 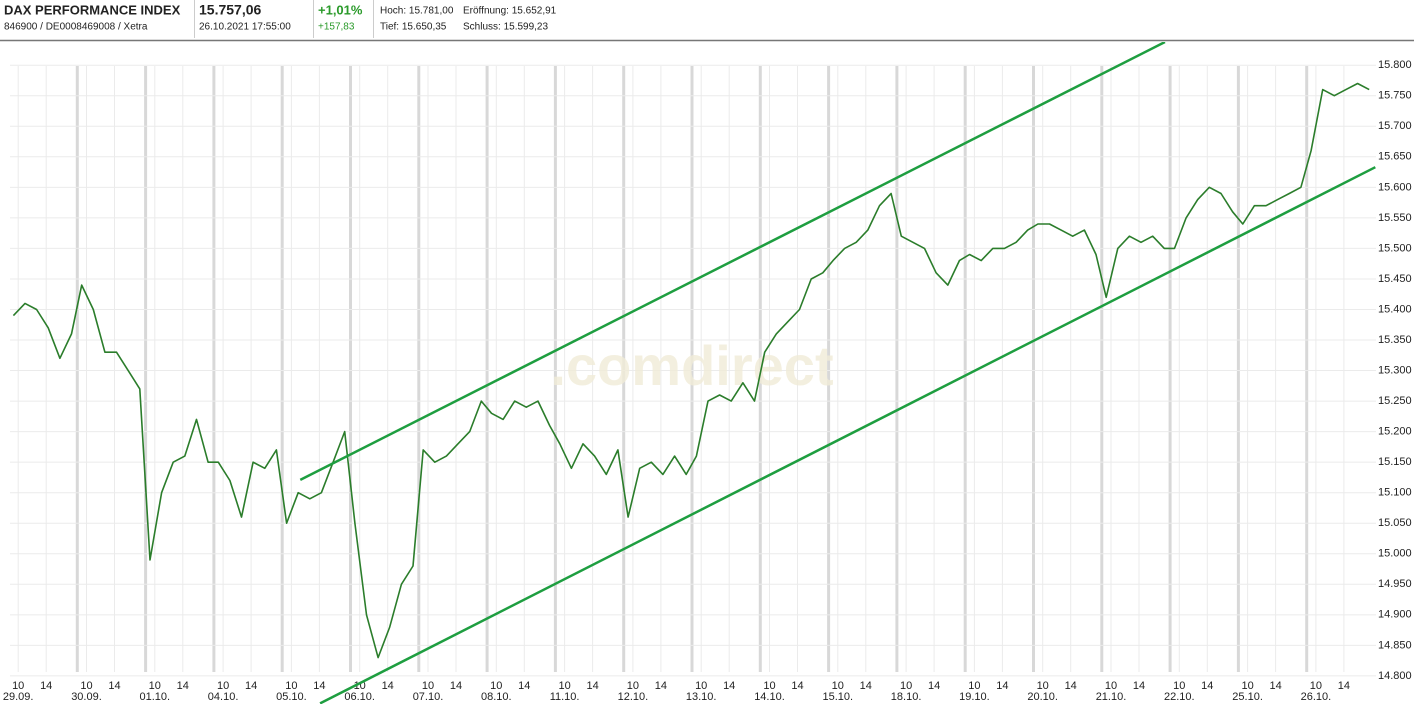 I want to click on y-tick-label: 15.200, so click(x=1395, y=432).